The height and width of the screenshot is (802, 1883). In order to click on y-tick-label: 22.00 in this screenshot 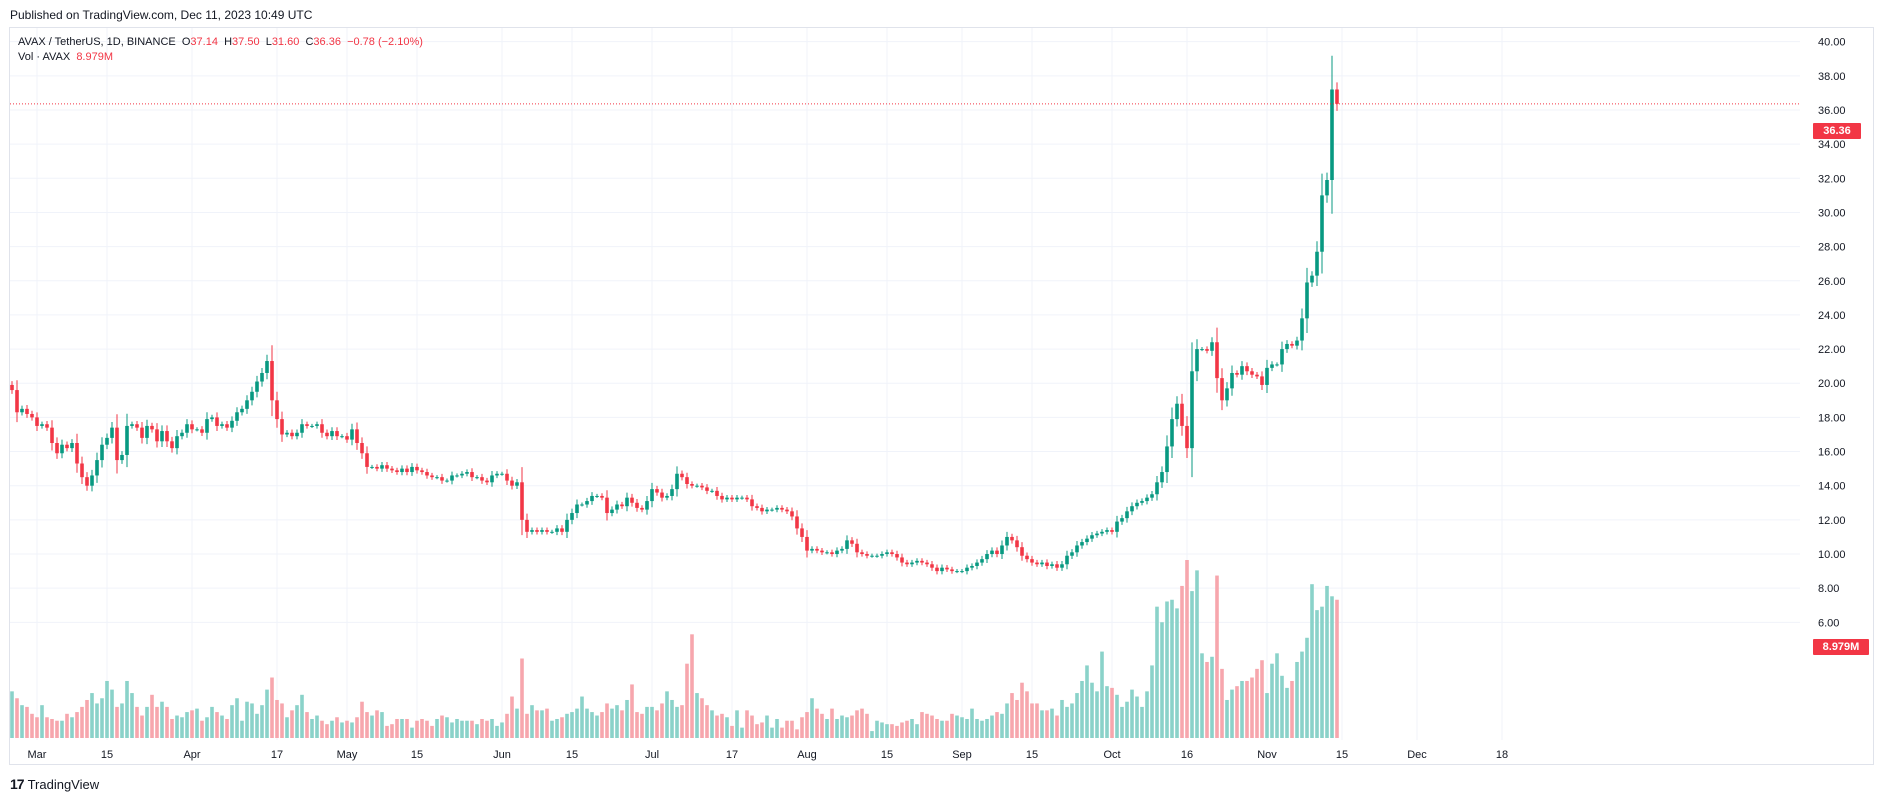, I will do `click(1832, 350)`.